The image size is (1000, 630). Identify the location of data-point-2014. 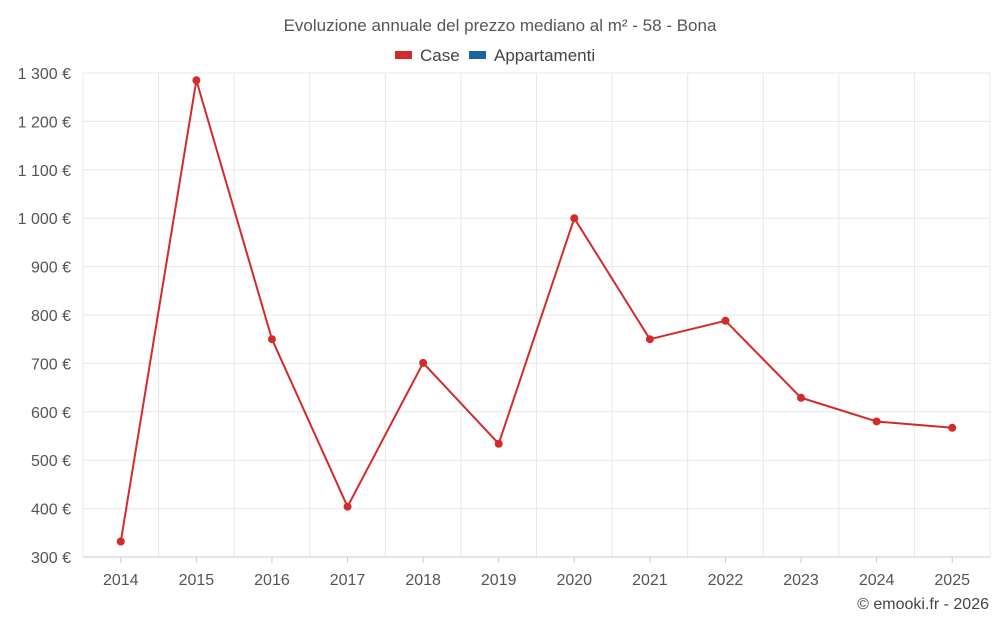
(120, 541).